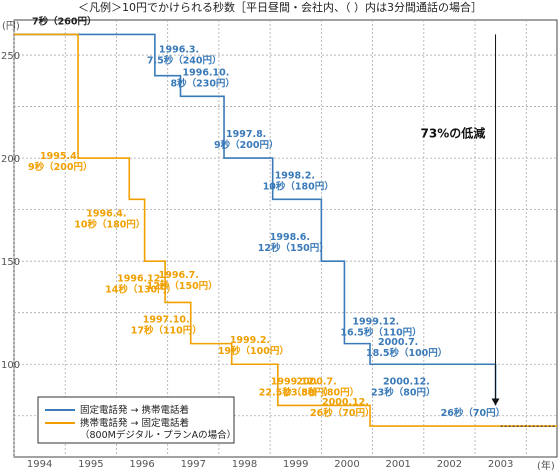 This screenshot has width=560, height=470. I want to click on annotation: 2000.12.23秒（80円）, so click(403, 387).